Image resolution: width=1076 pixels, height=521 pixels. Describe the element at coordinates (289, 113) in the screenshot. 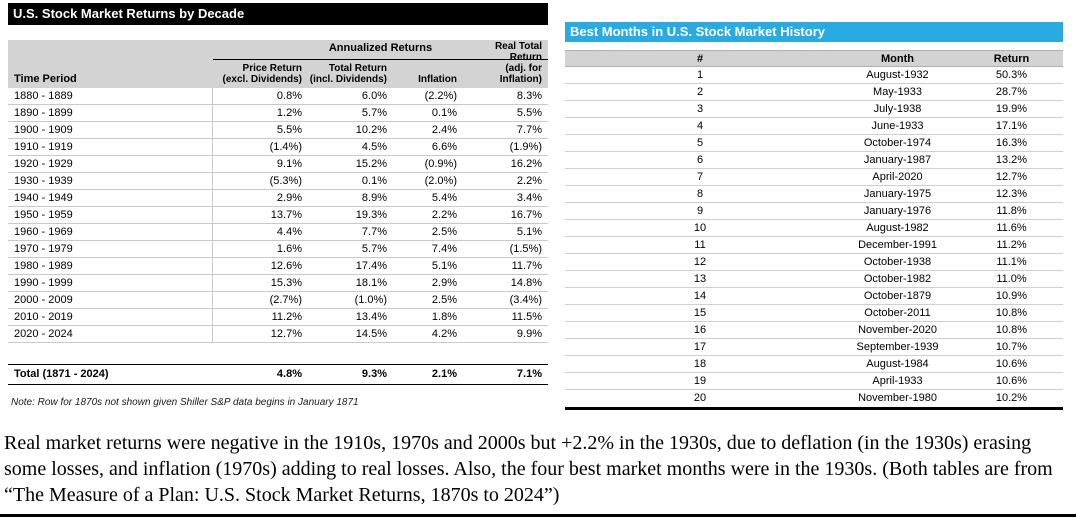

I see `cell-price-return: 1.2%` at that location.